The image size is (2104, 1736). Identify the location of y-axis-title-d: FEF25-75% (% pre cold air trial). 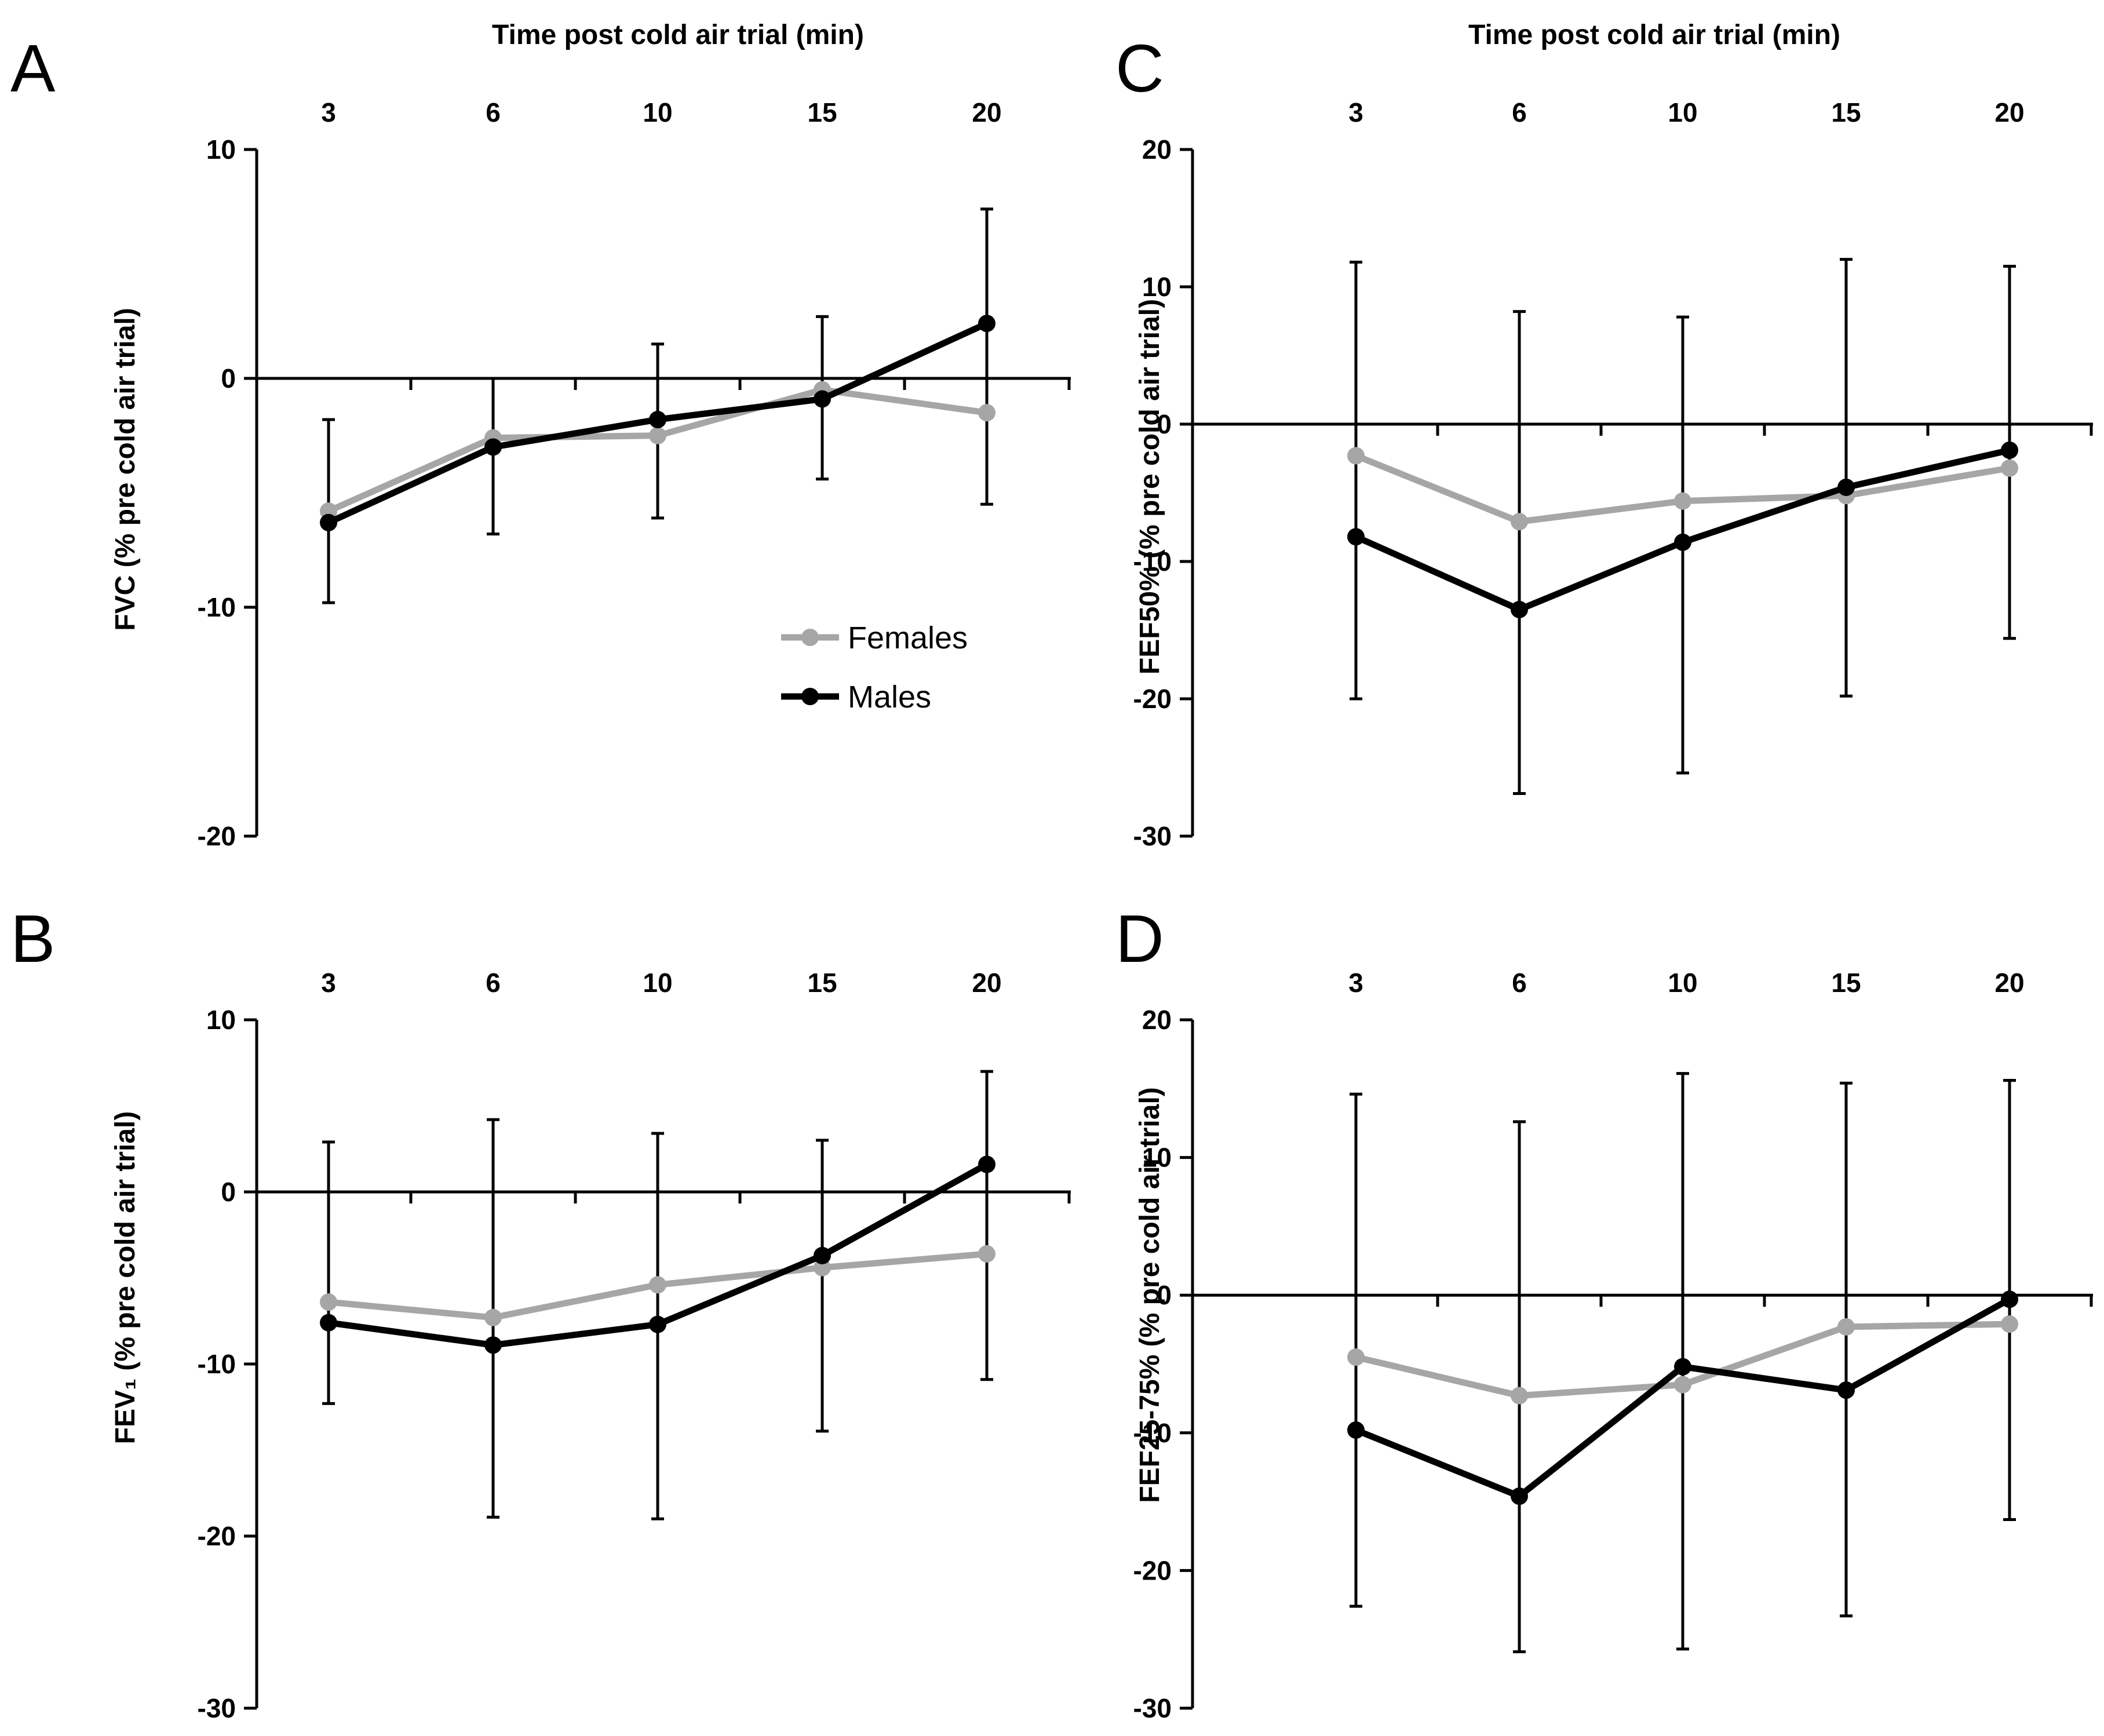
(1150, 1295).